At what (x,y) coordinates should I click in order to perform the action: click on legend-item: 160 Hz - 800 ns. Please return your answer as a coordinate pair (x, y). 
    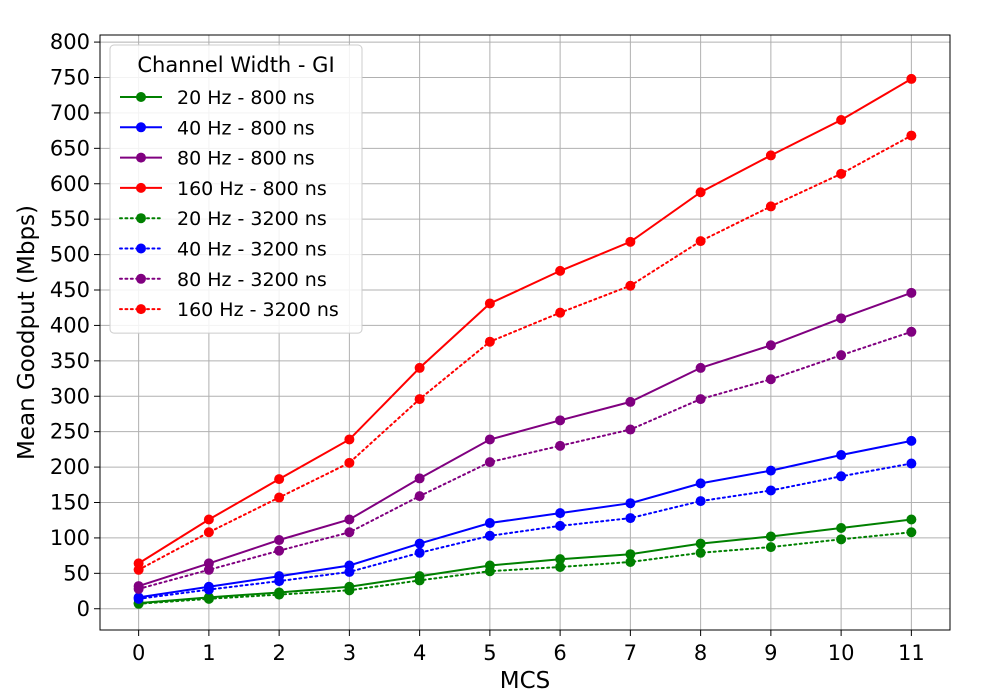
    Looking at the image, I should click on (223, 189).